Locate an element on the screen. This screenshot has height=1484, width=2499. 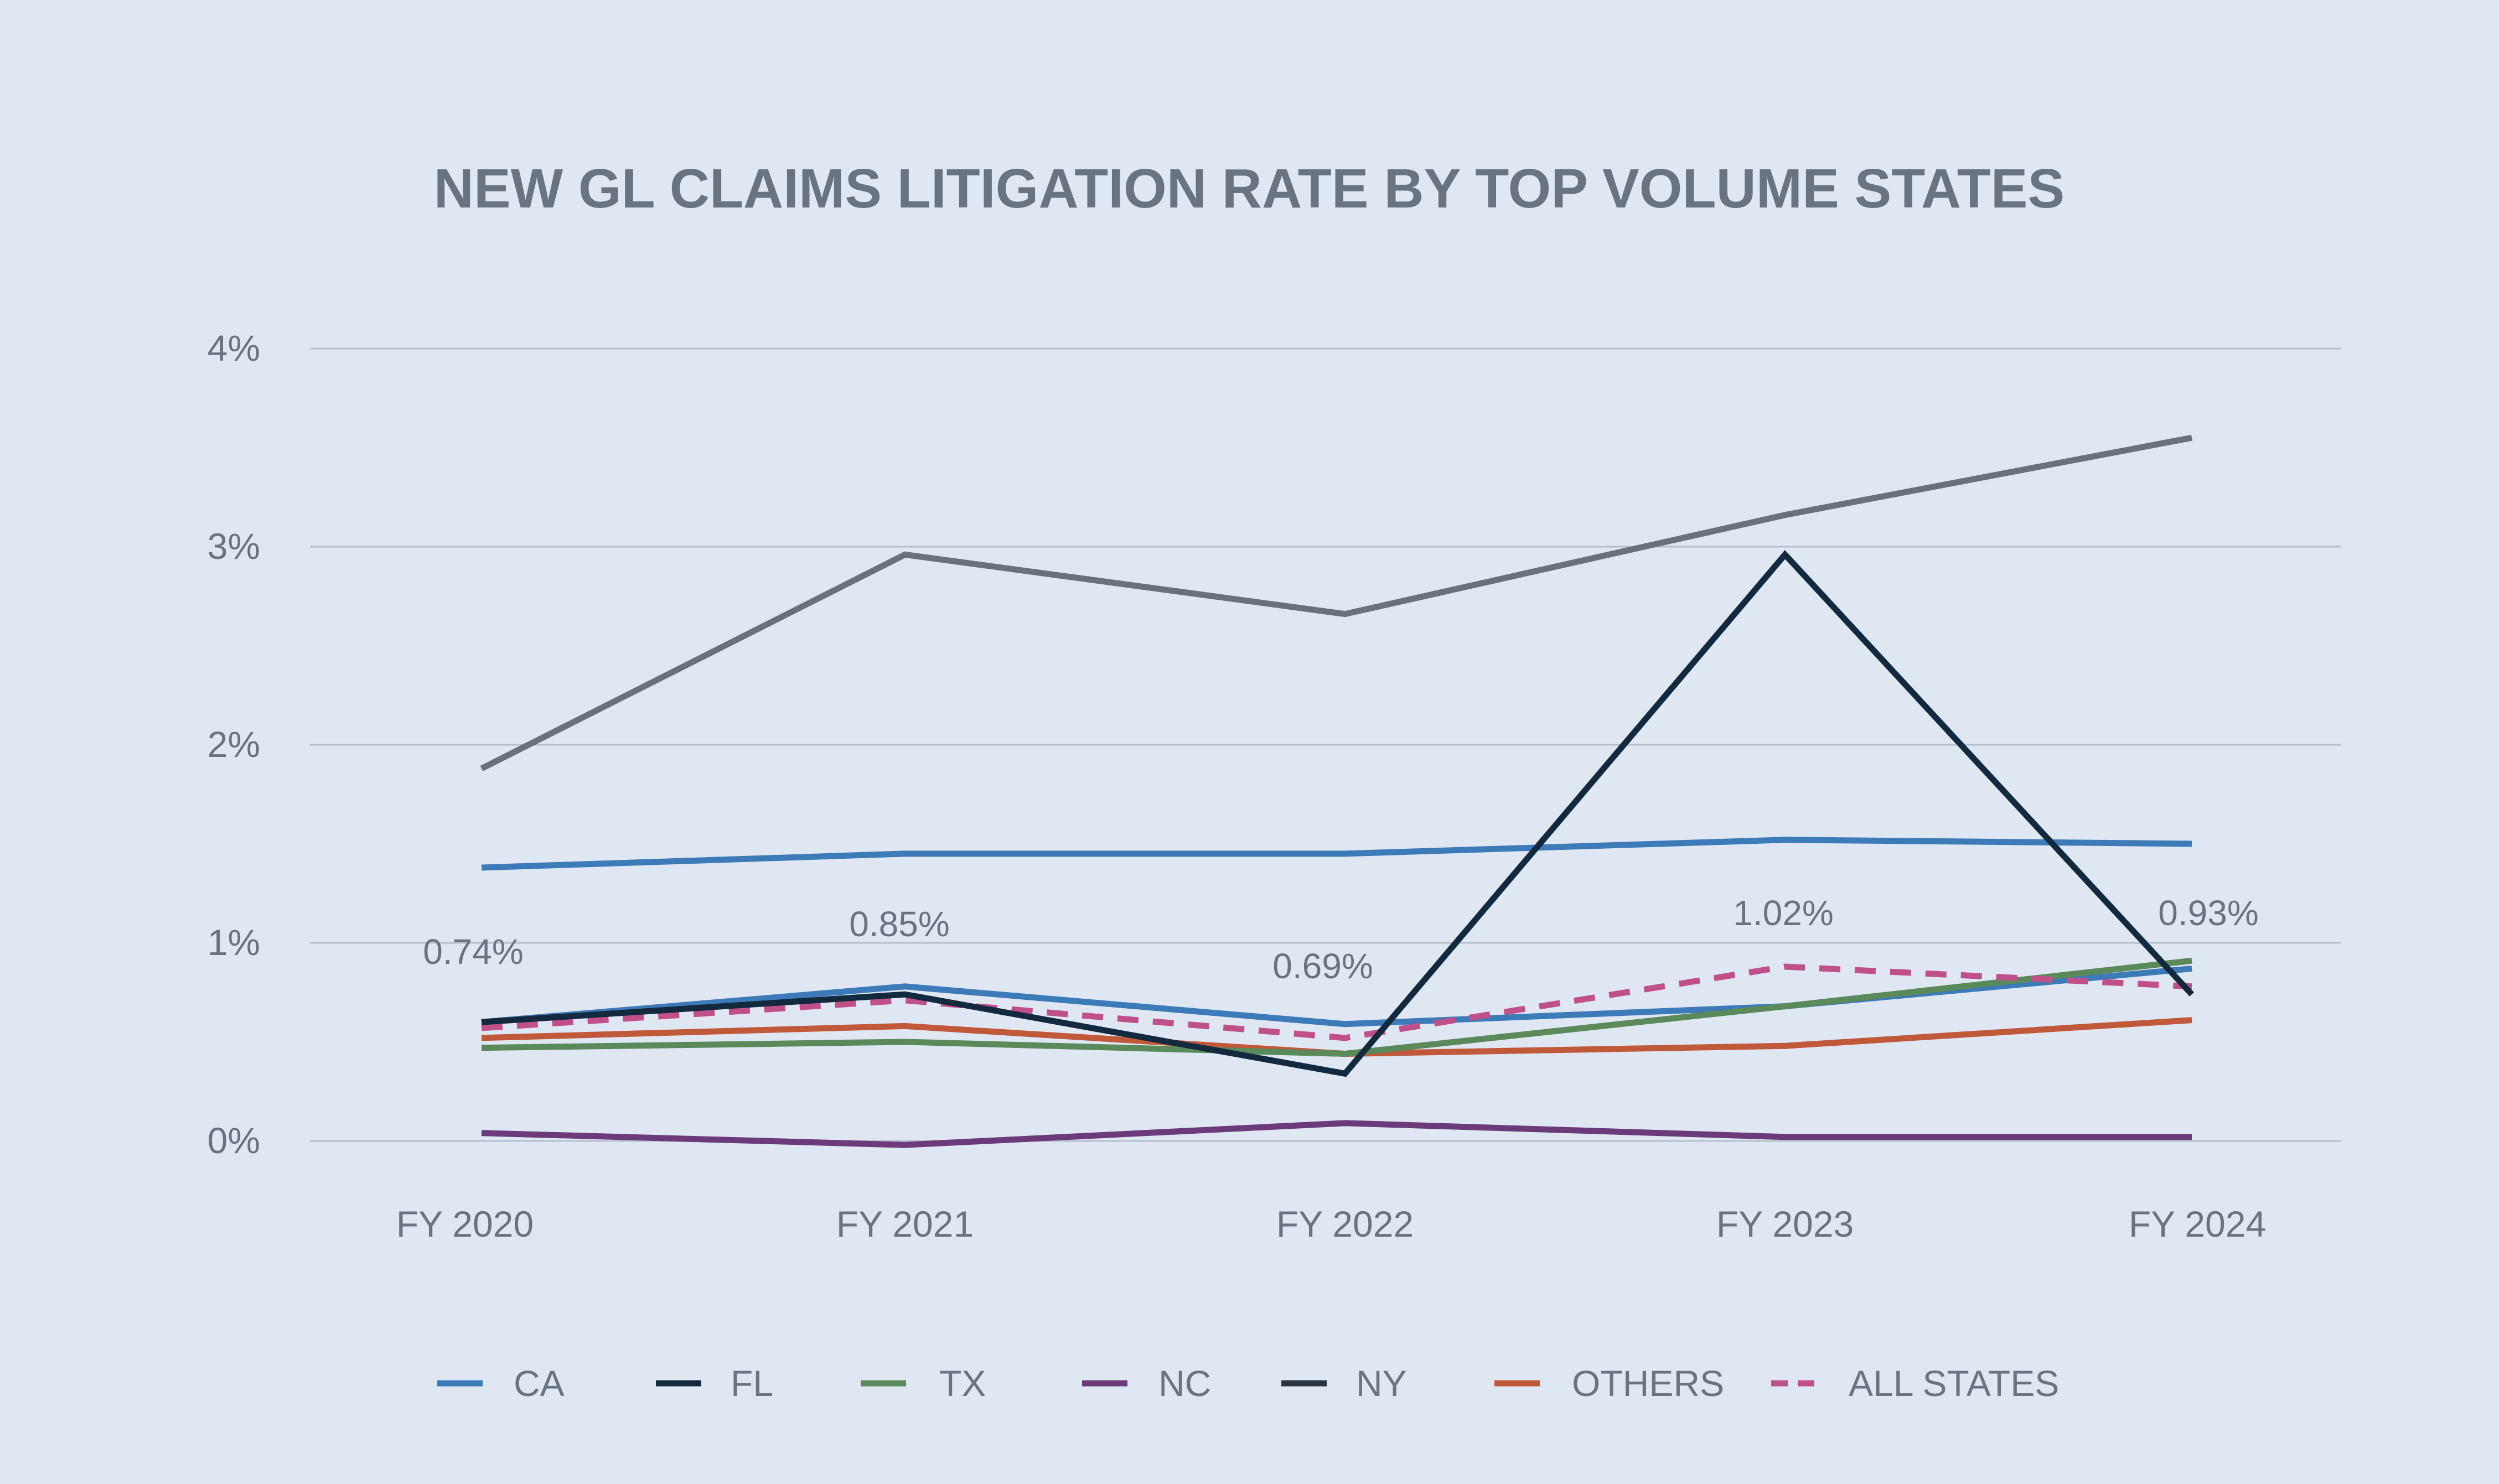
x-axis-tick-labels: FY 2020 FY 2021 FY 2022 FY 2023 FY 2024 is located at coordinates (1331, 1223).